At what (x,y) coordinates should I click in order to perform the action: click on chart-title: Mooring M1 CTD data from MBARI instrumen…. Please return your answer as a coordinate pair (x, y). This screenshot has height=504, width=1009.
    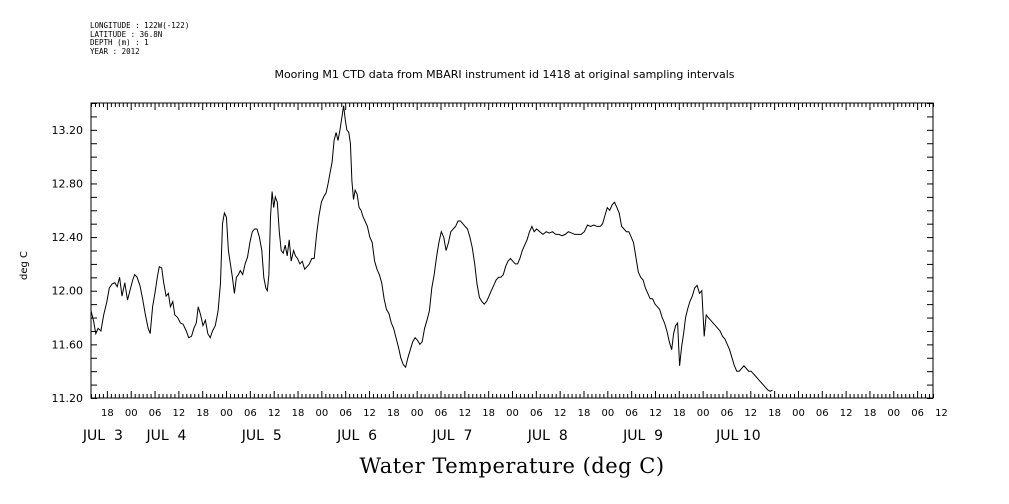
    Looking at the image, I should click on (504, 74).